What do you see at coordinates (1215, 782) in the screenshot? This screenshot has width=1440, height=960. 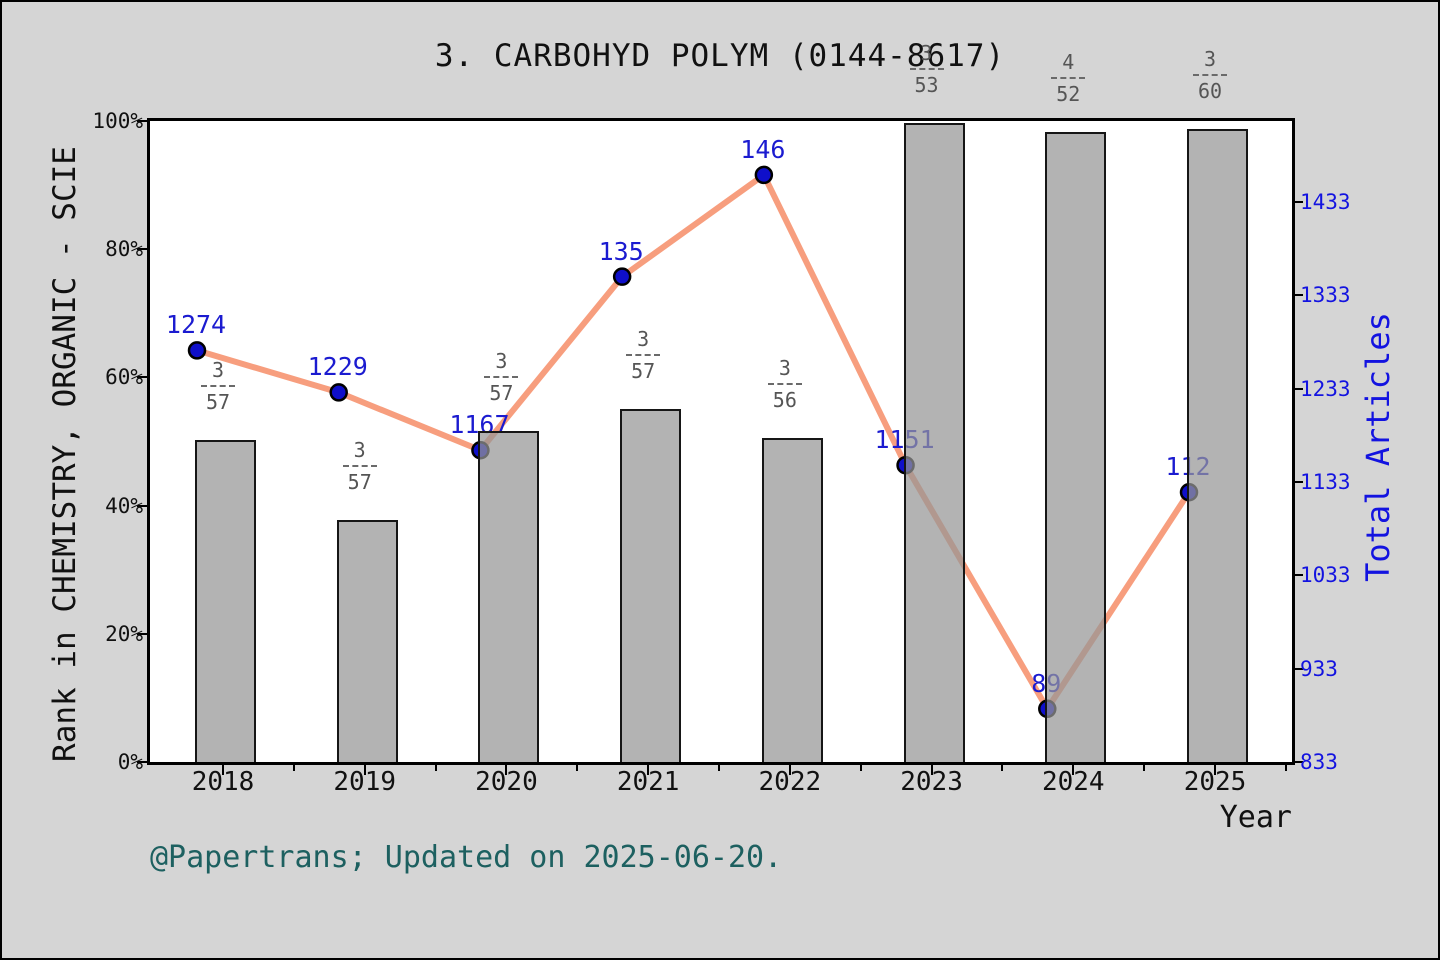 I see `x-axis-year-label: 2025` at bounding box center [1215, 782].